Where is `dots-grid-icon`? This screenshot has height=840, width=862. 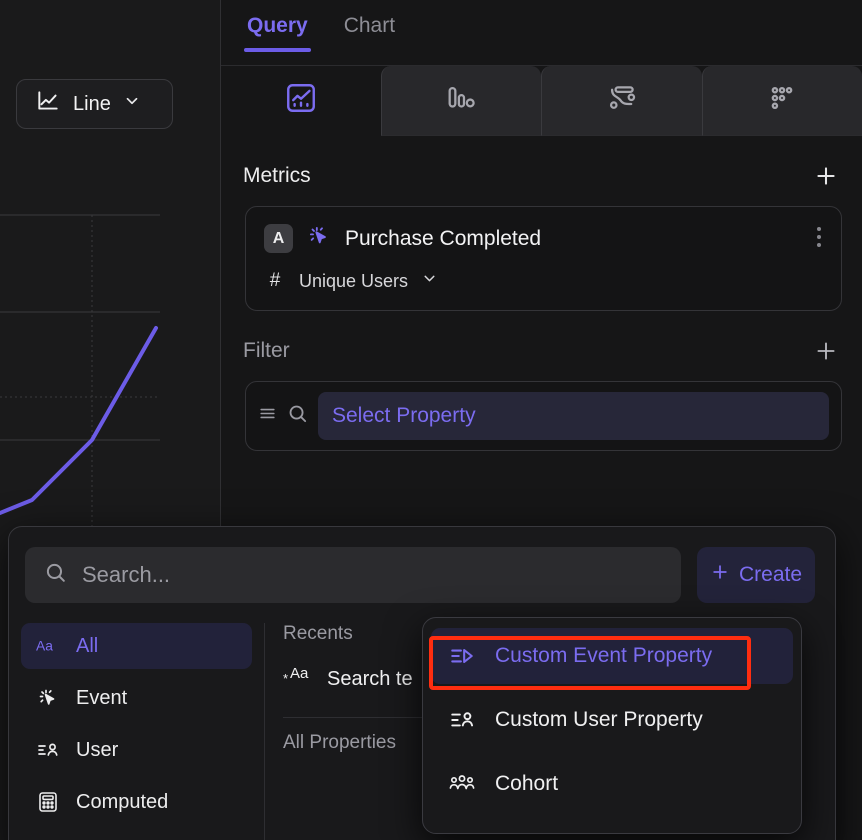
dots-grid-icon is located at coordinates (782, 100).